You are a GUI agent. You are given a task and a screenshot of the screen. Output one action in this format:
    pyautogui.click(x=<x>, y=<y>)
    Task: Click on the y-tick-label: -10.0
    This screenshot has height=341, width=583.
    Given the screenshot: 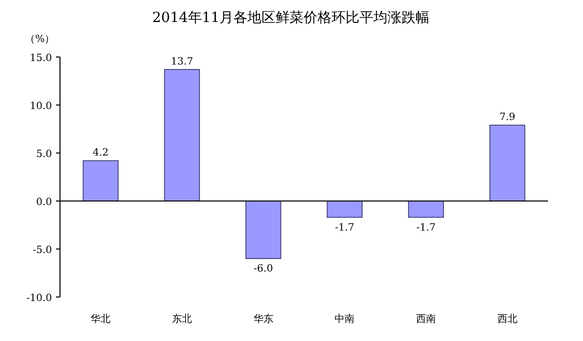 What is the action you would take?
    pyautogui.click(x=39, y=298)
    